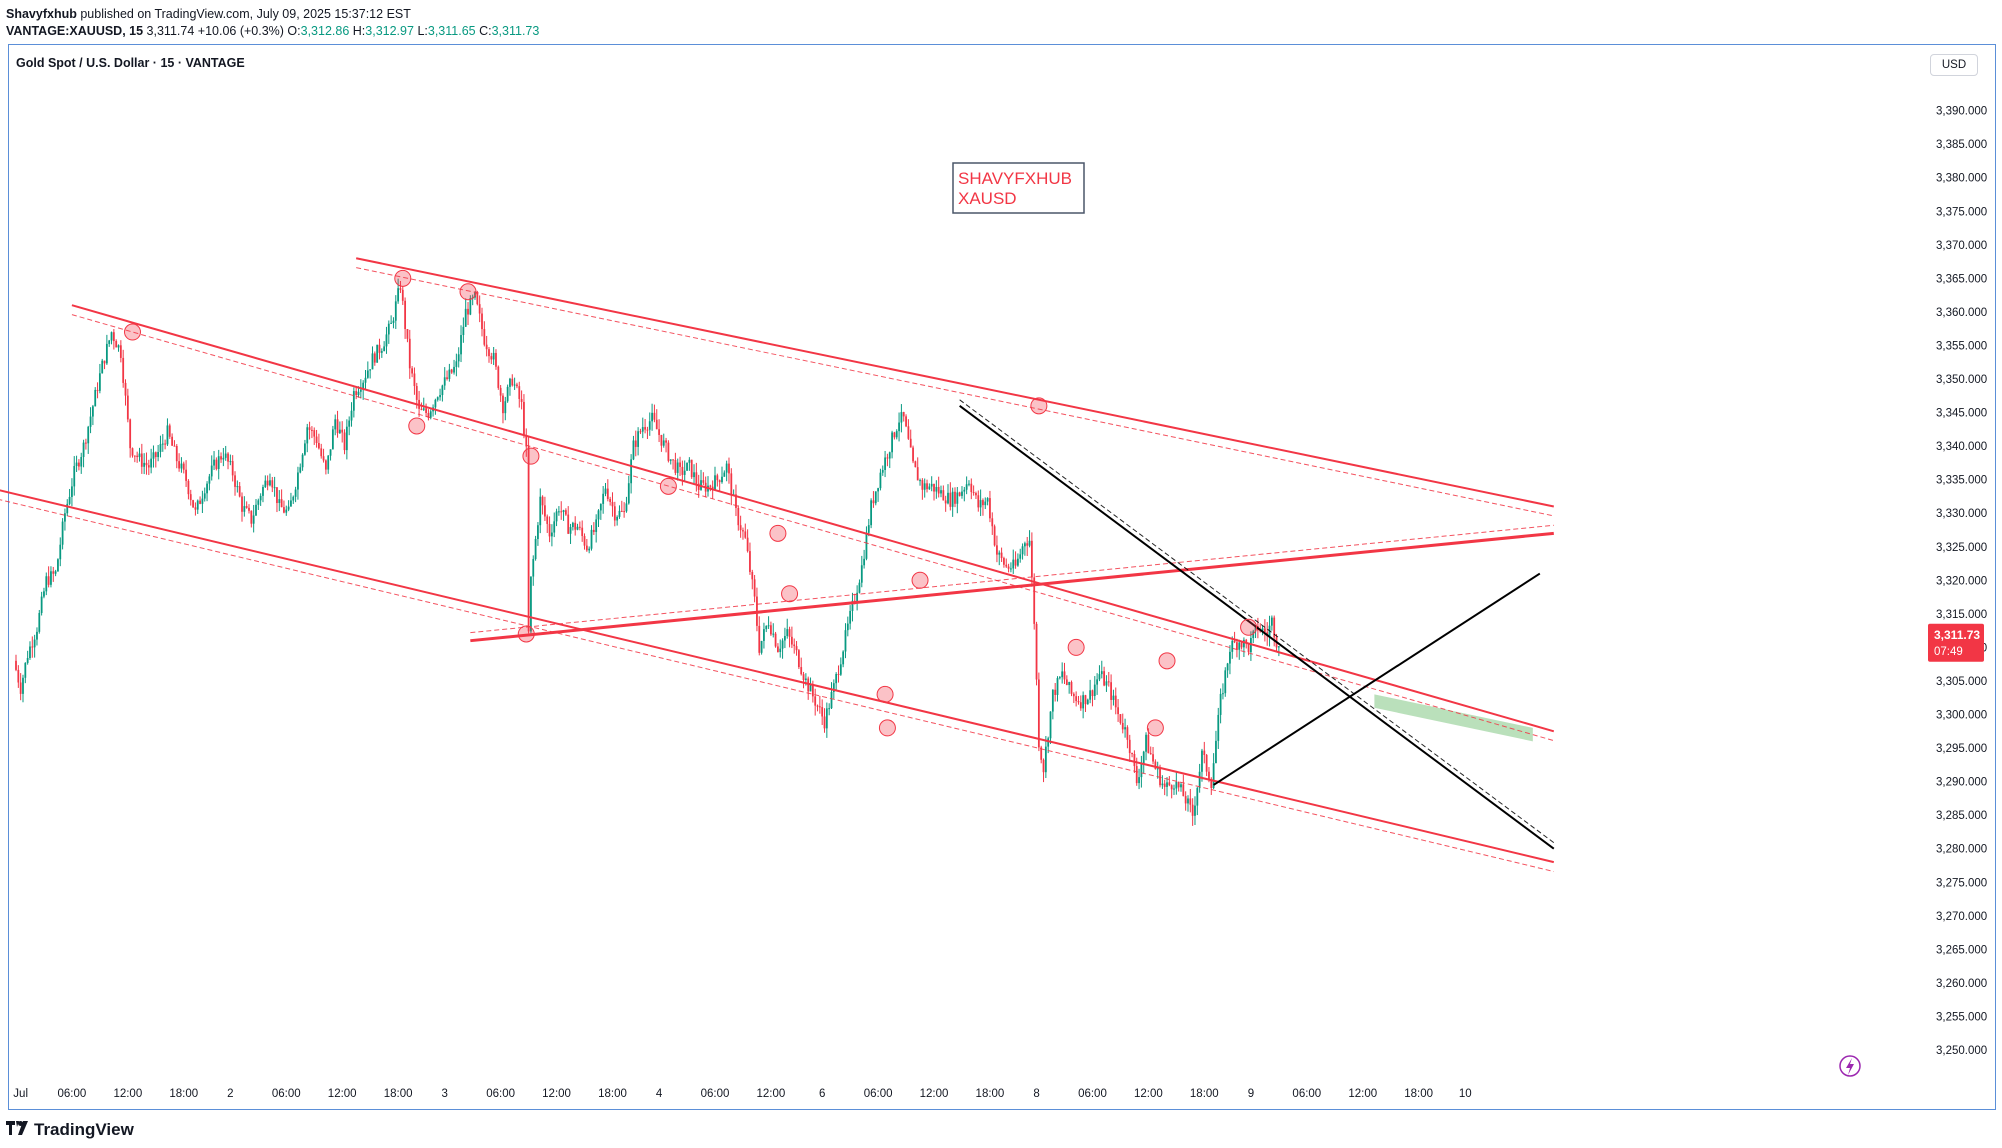 The height and width of the screenshot is (1148, 2002). I want to click on y-tick-label: 3,355.000, so click(1961, 346).